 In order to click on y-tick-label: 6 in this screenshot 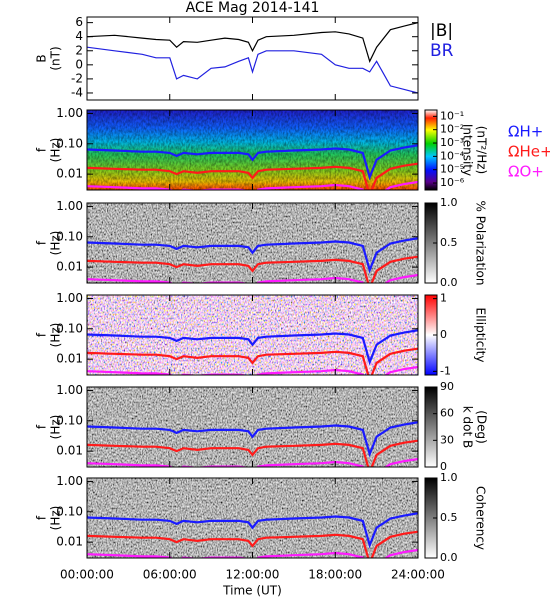, I will do `click(79, 22)`.